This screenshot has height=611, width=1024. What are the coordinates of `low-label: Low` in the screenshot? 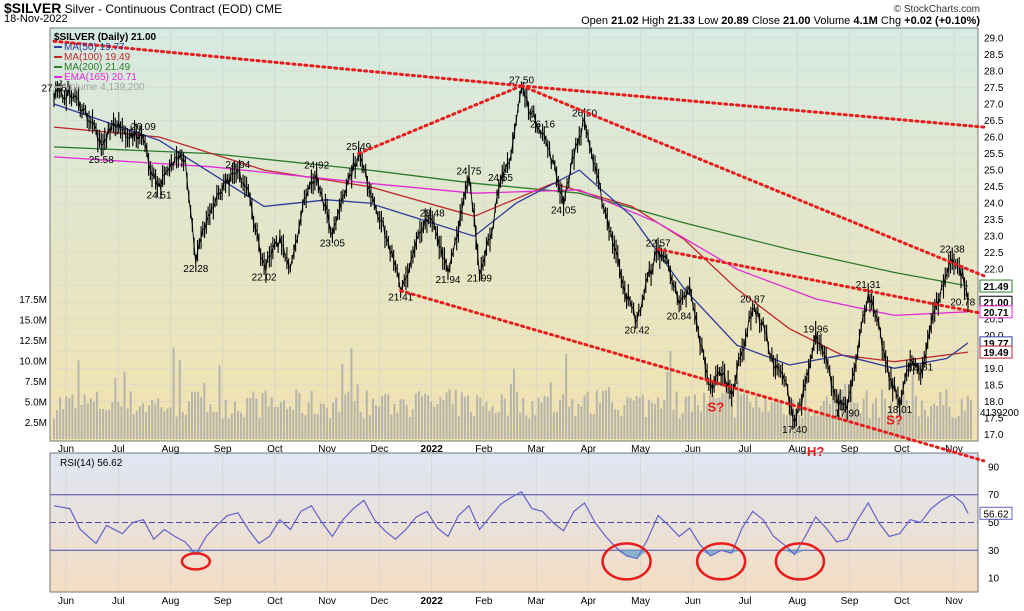 It's located at (708, 21).